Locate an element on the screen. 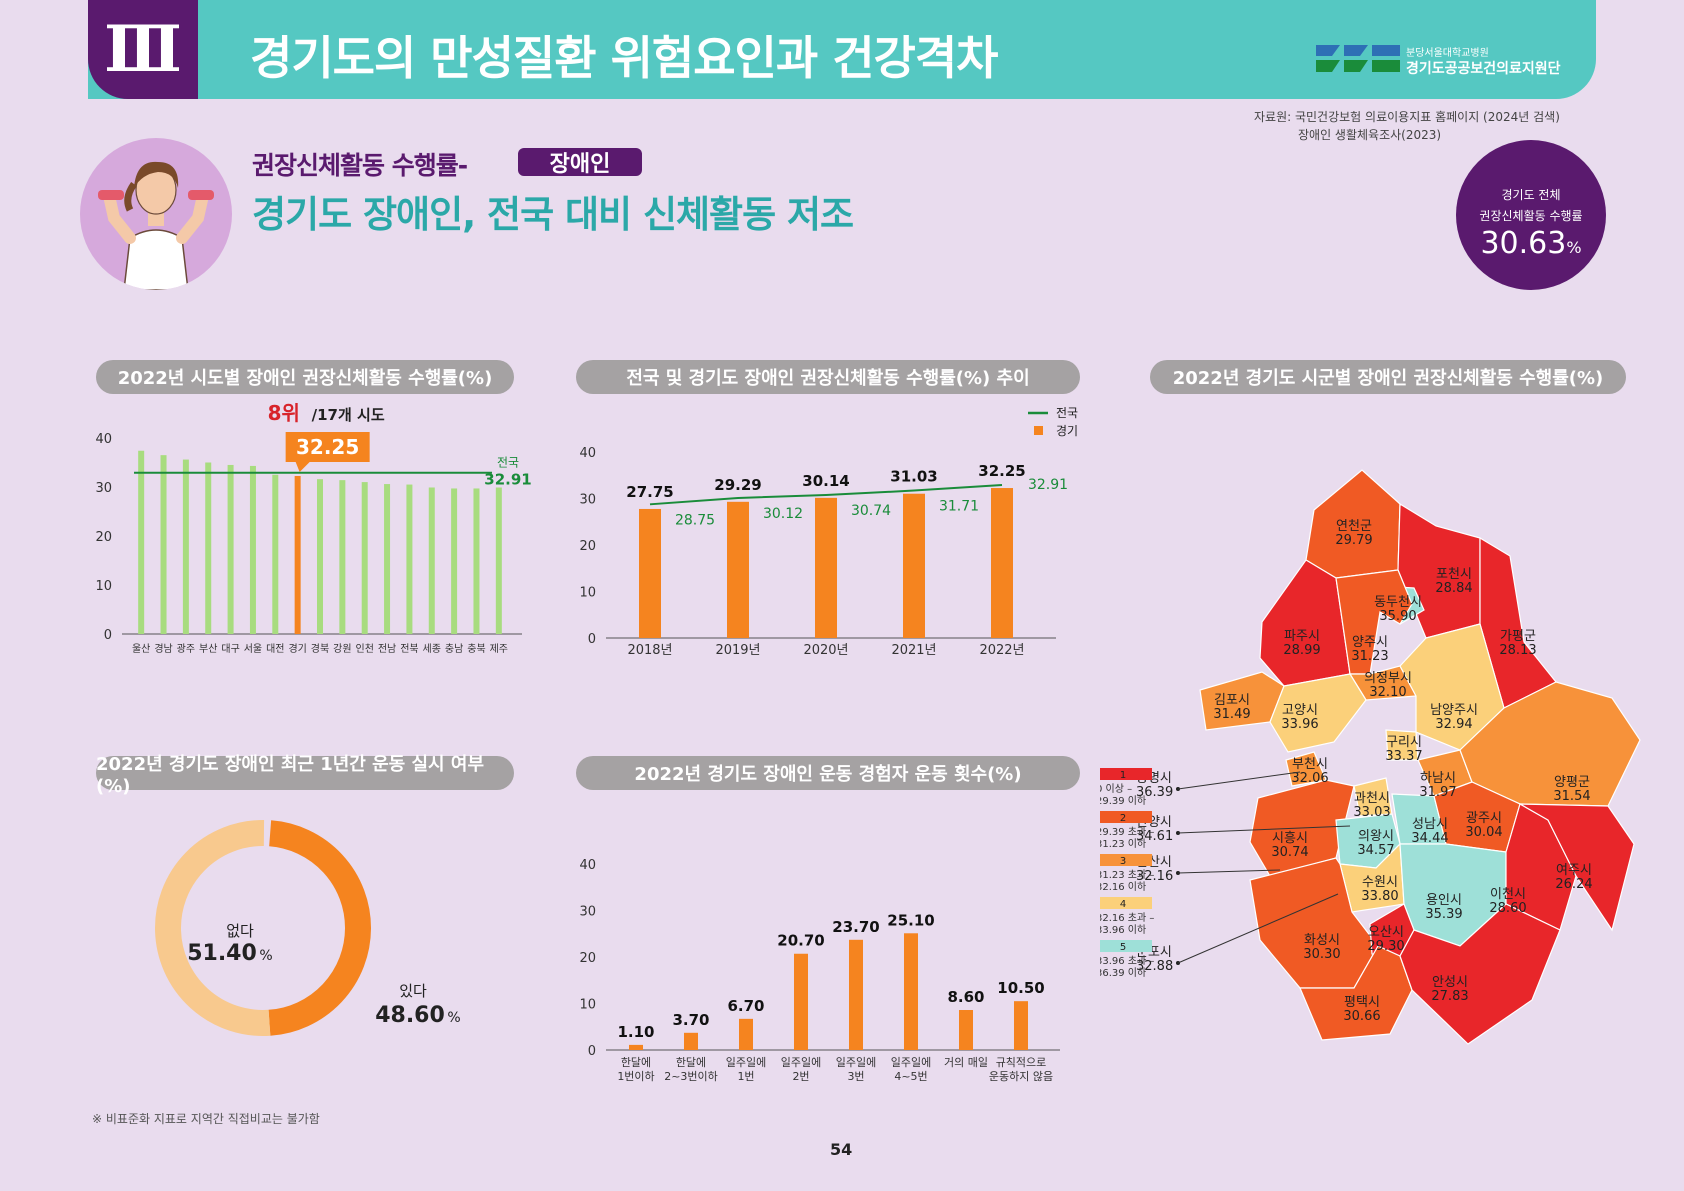 The image size is (1684, 1191). bar-2018년 is located at coordinates (650, 573).